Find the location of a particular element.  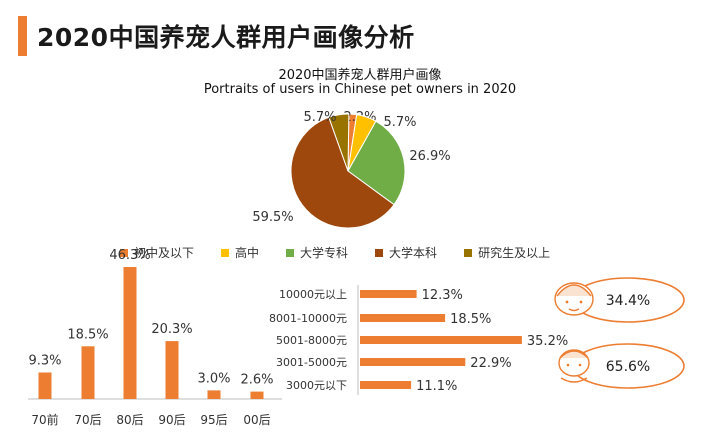

legend-label: 高中 is located at coordinates (247, 253).